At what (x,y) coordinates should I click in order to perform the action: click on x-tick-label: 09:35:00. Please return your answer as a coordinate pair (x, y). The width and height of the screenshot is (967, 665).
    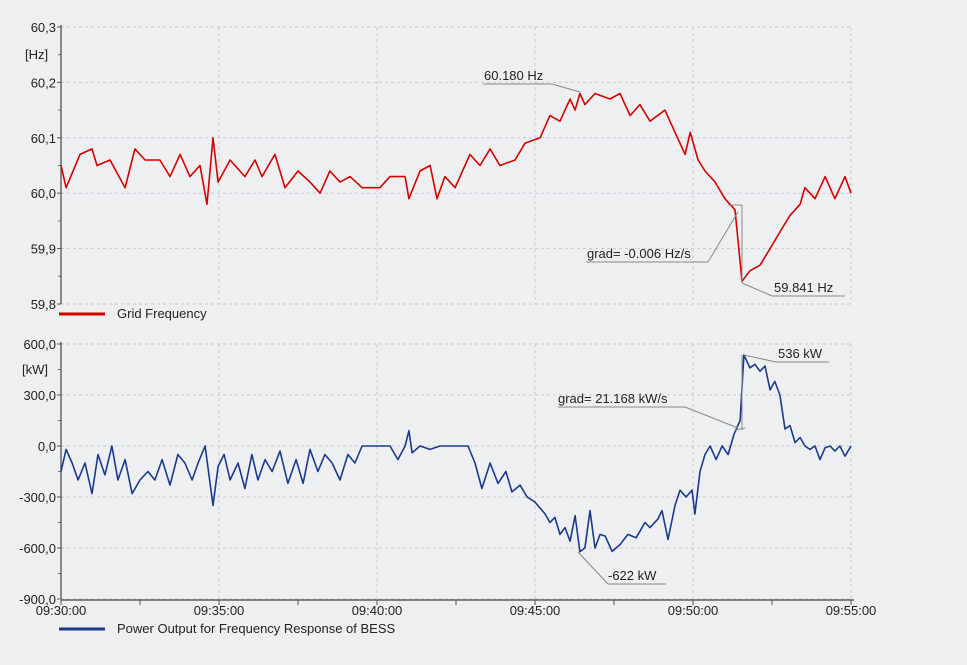
    Looking at the image, I should click on (219, 610).